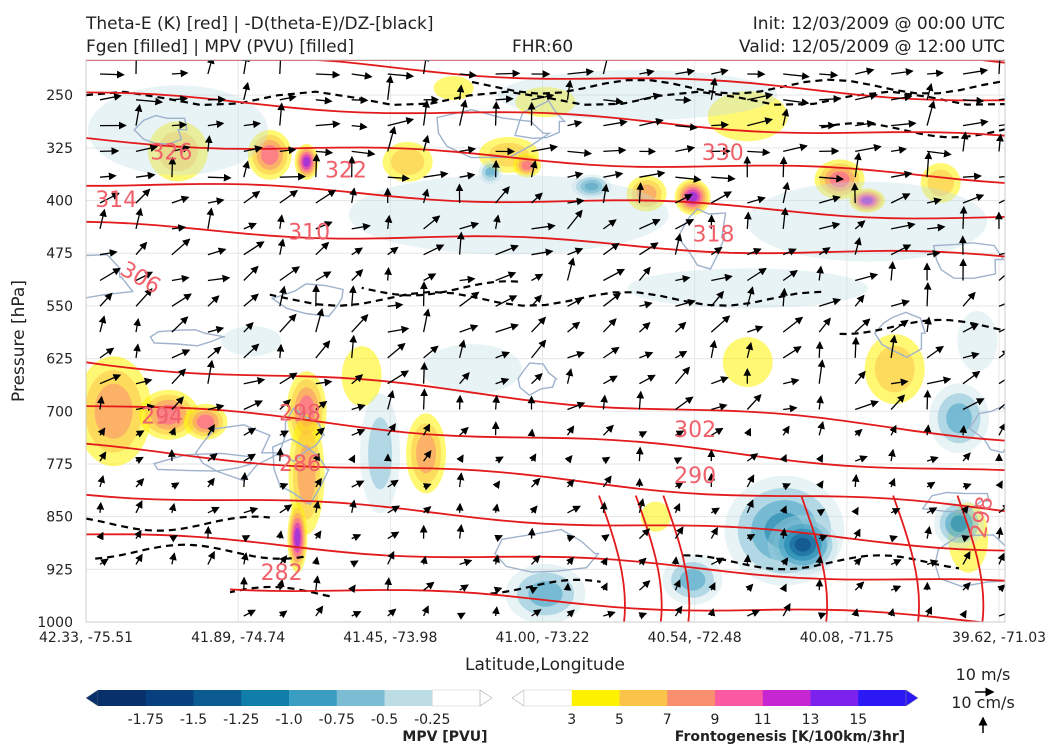 The height and width of the screenshot is (750, 1050). What do you see at coordinates (543, 47) in the screenshot?
I see `forecast-hour: FHR:60` at bounding box center [543, 47].